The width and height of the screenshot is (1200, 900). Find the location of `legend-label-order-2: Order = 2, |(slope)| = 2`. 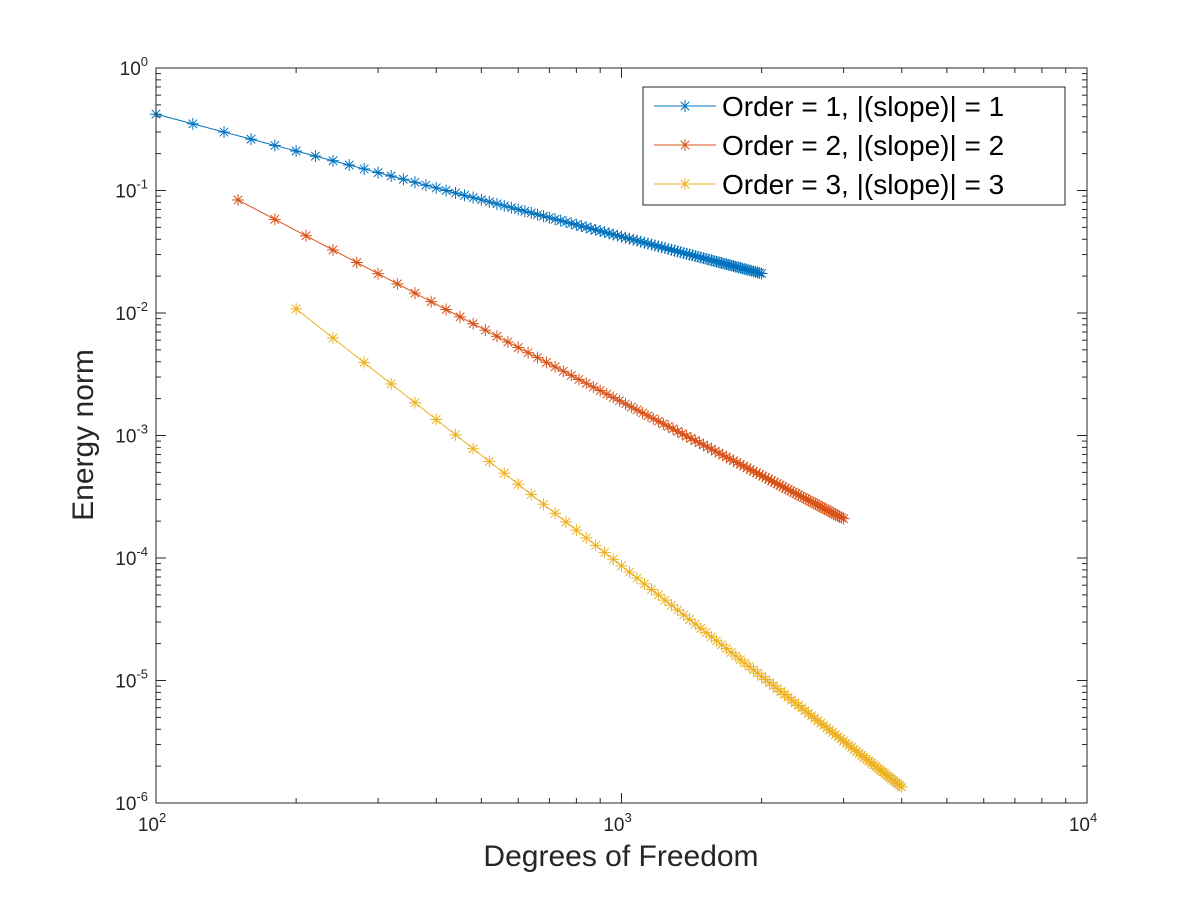

legend-label-order-2: Order = 2, |(slope)| = 2 is located at coordinates (863, 145).